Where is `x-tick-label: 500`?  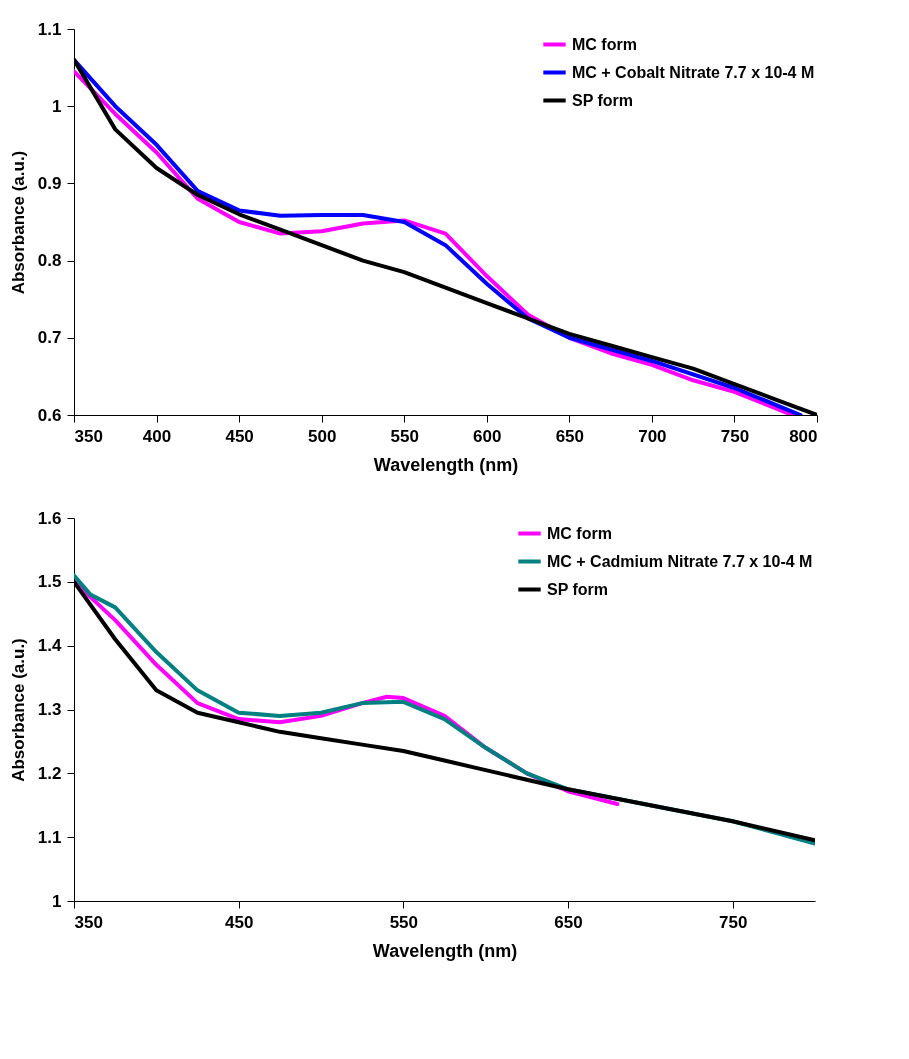 x-tick-label: 500 is located at coordinates (322, 436).